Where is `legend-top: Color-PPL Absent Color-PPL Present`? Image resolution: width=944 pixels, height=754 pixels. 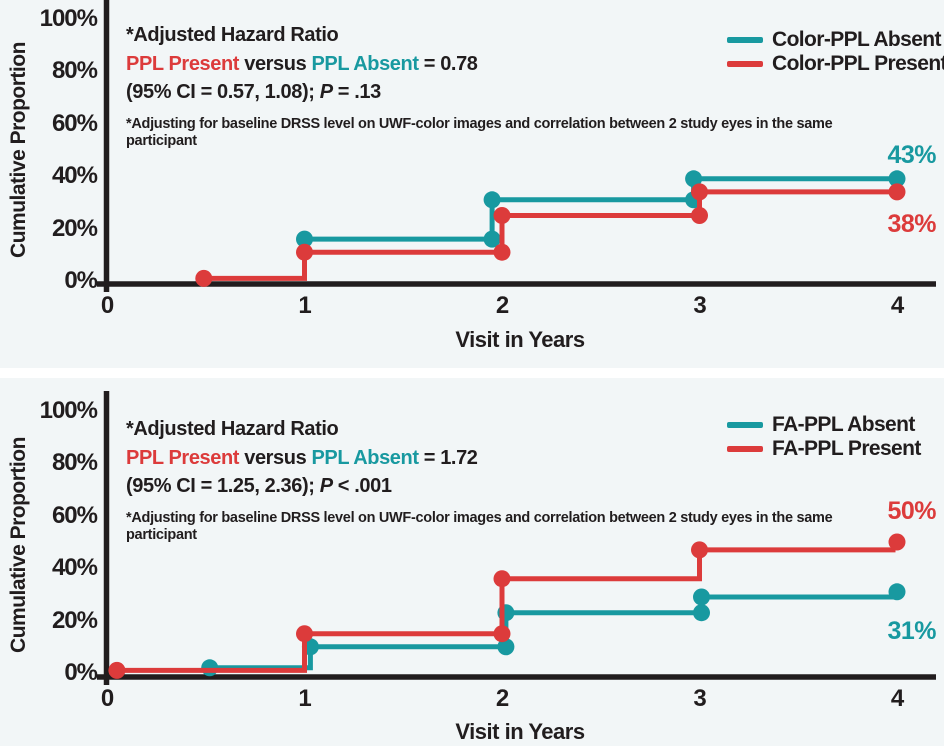
legend-top: Color-PPL Absent Color-PPL Present is located at coordinates (835, 52).